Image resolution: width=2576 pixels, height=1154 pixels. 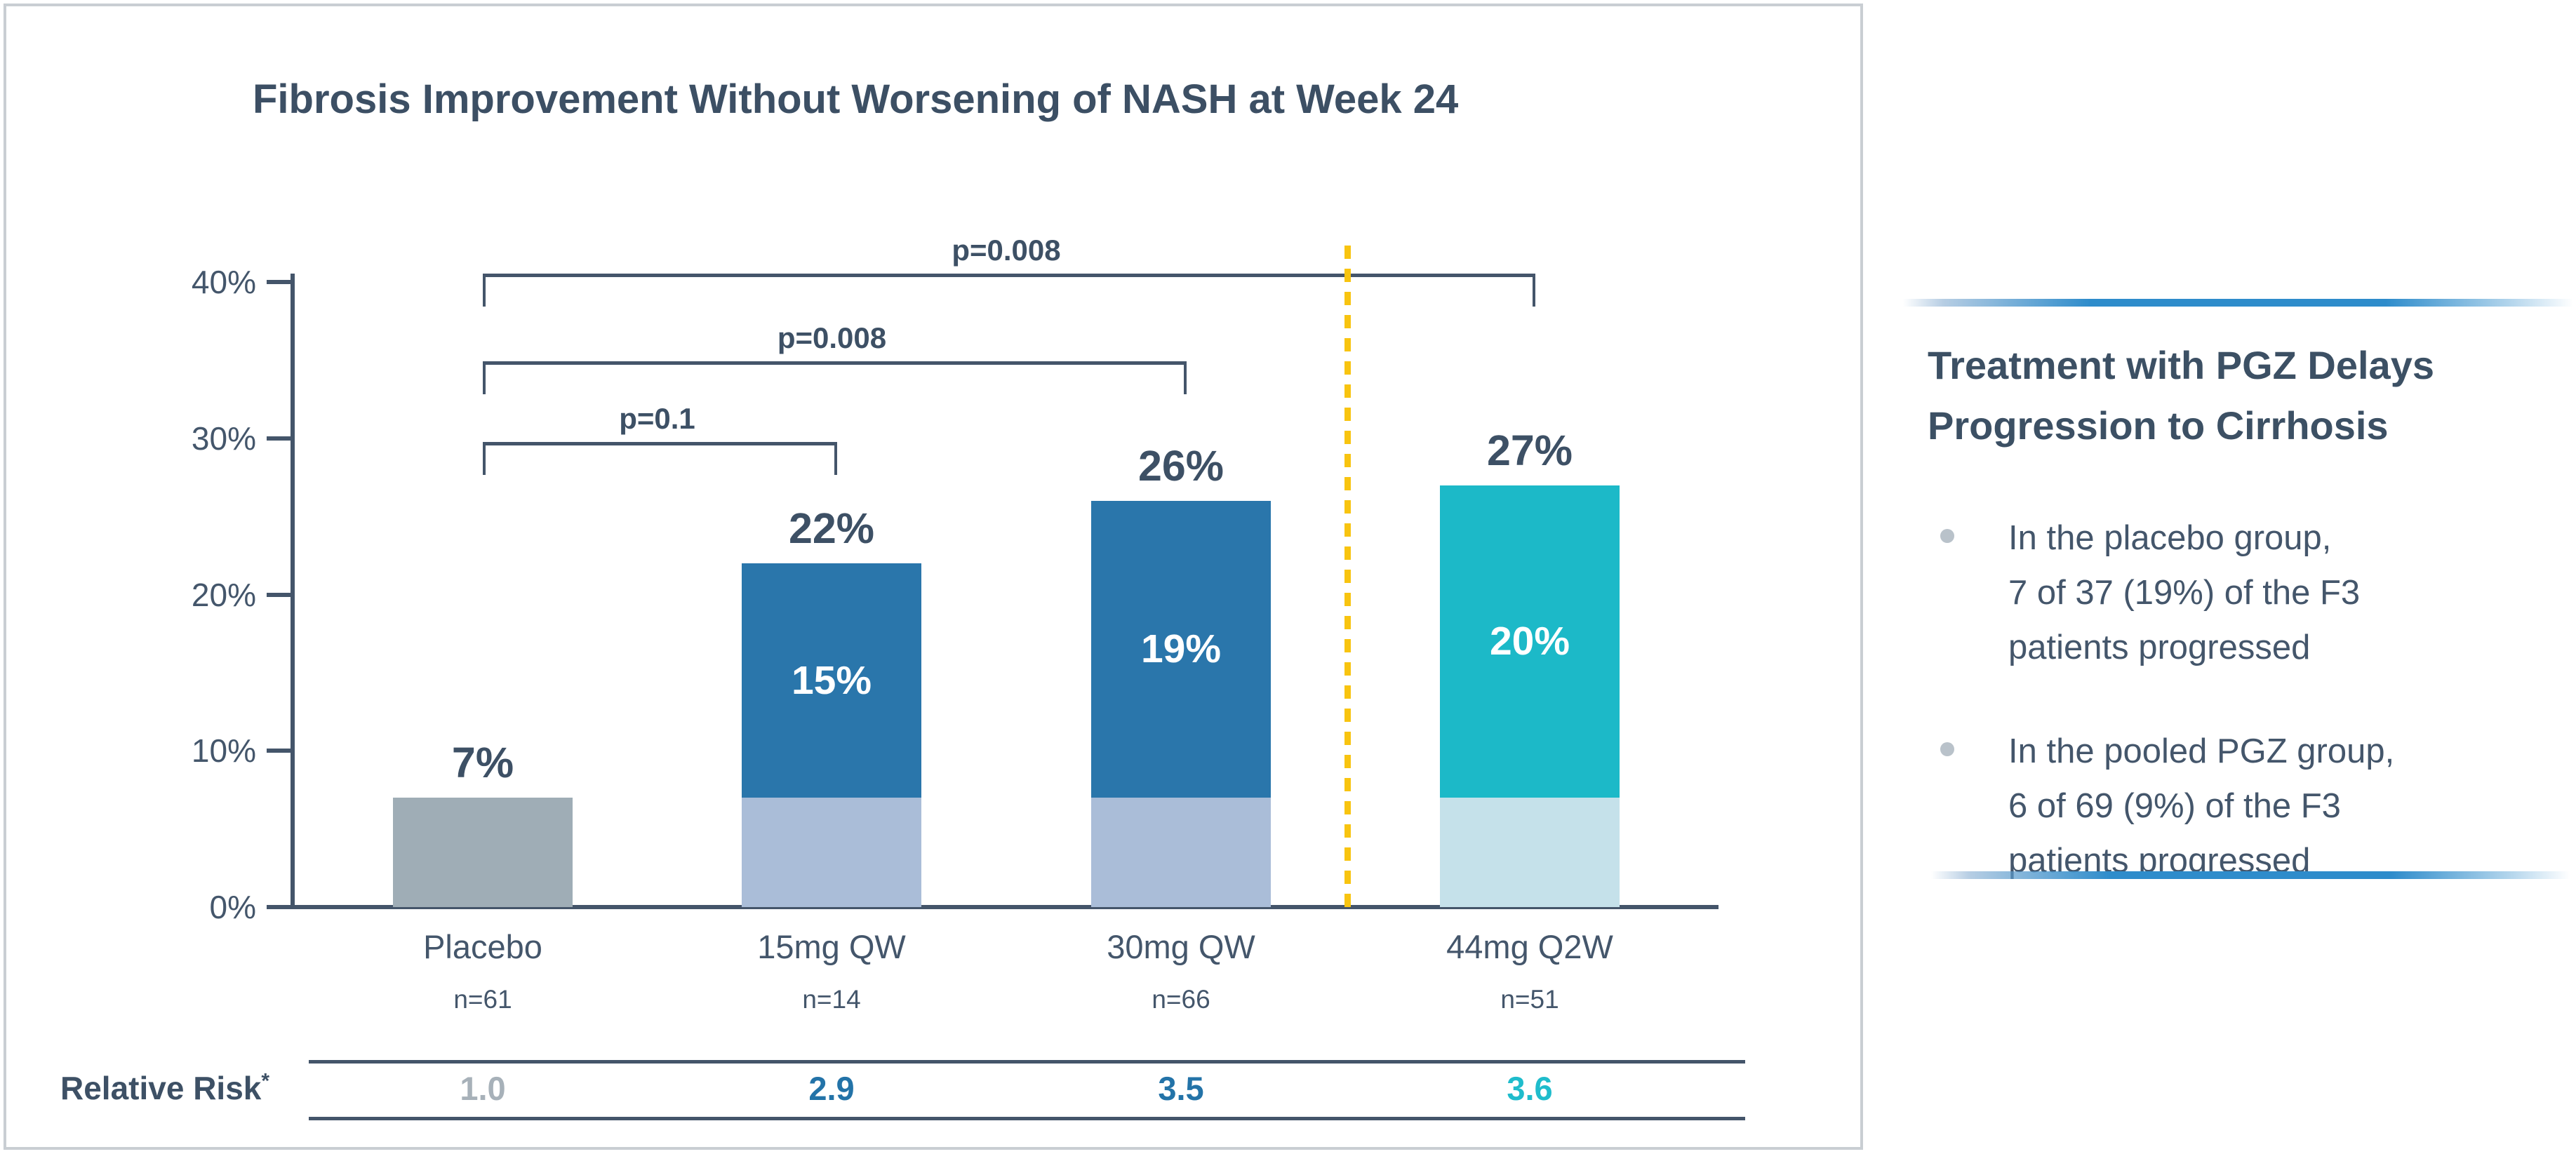 I want to click on y-axis-tick-label: 10%, so click(x=224, y=751).